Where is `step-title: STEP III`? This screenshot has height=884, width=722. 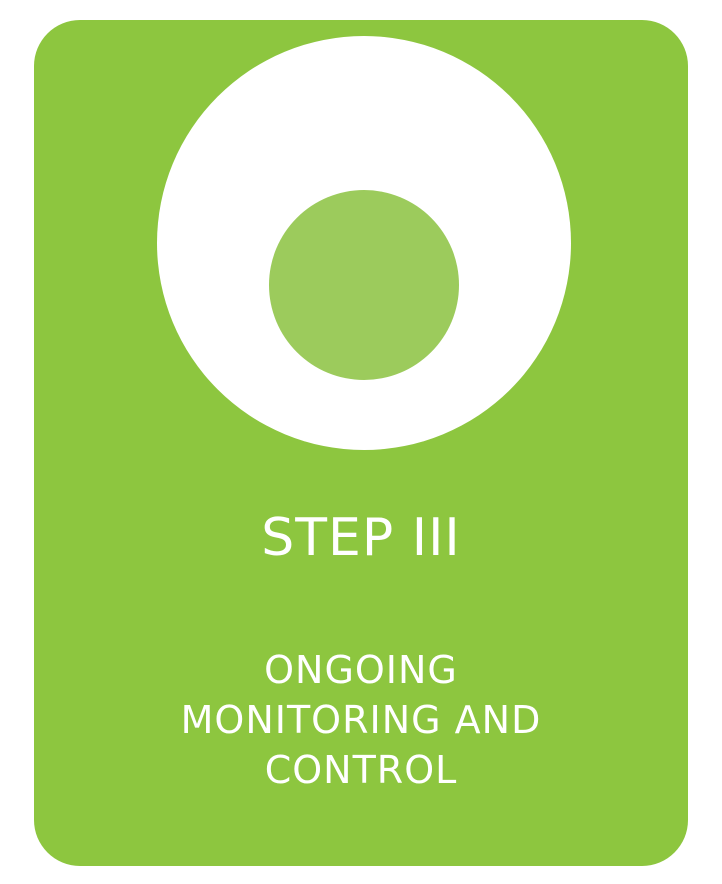 step-title: STEP III is located at coordinates (361, 538).